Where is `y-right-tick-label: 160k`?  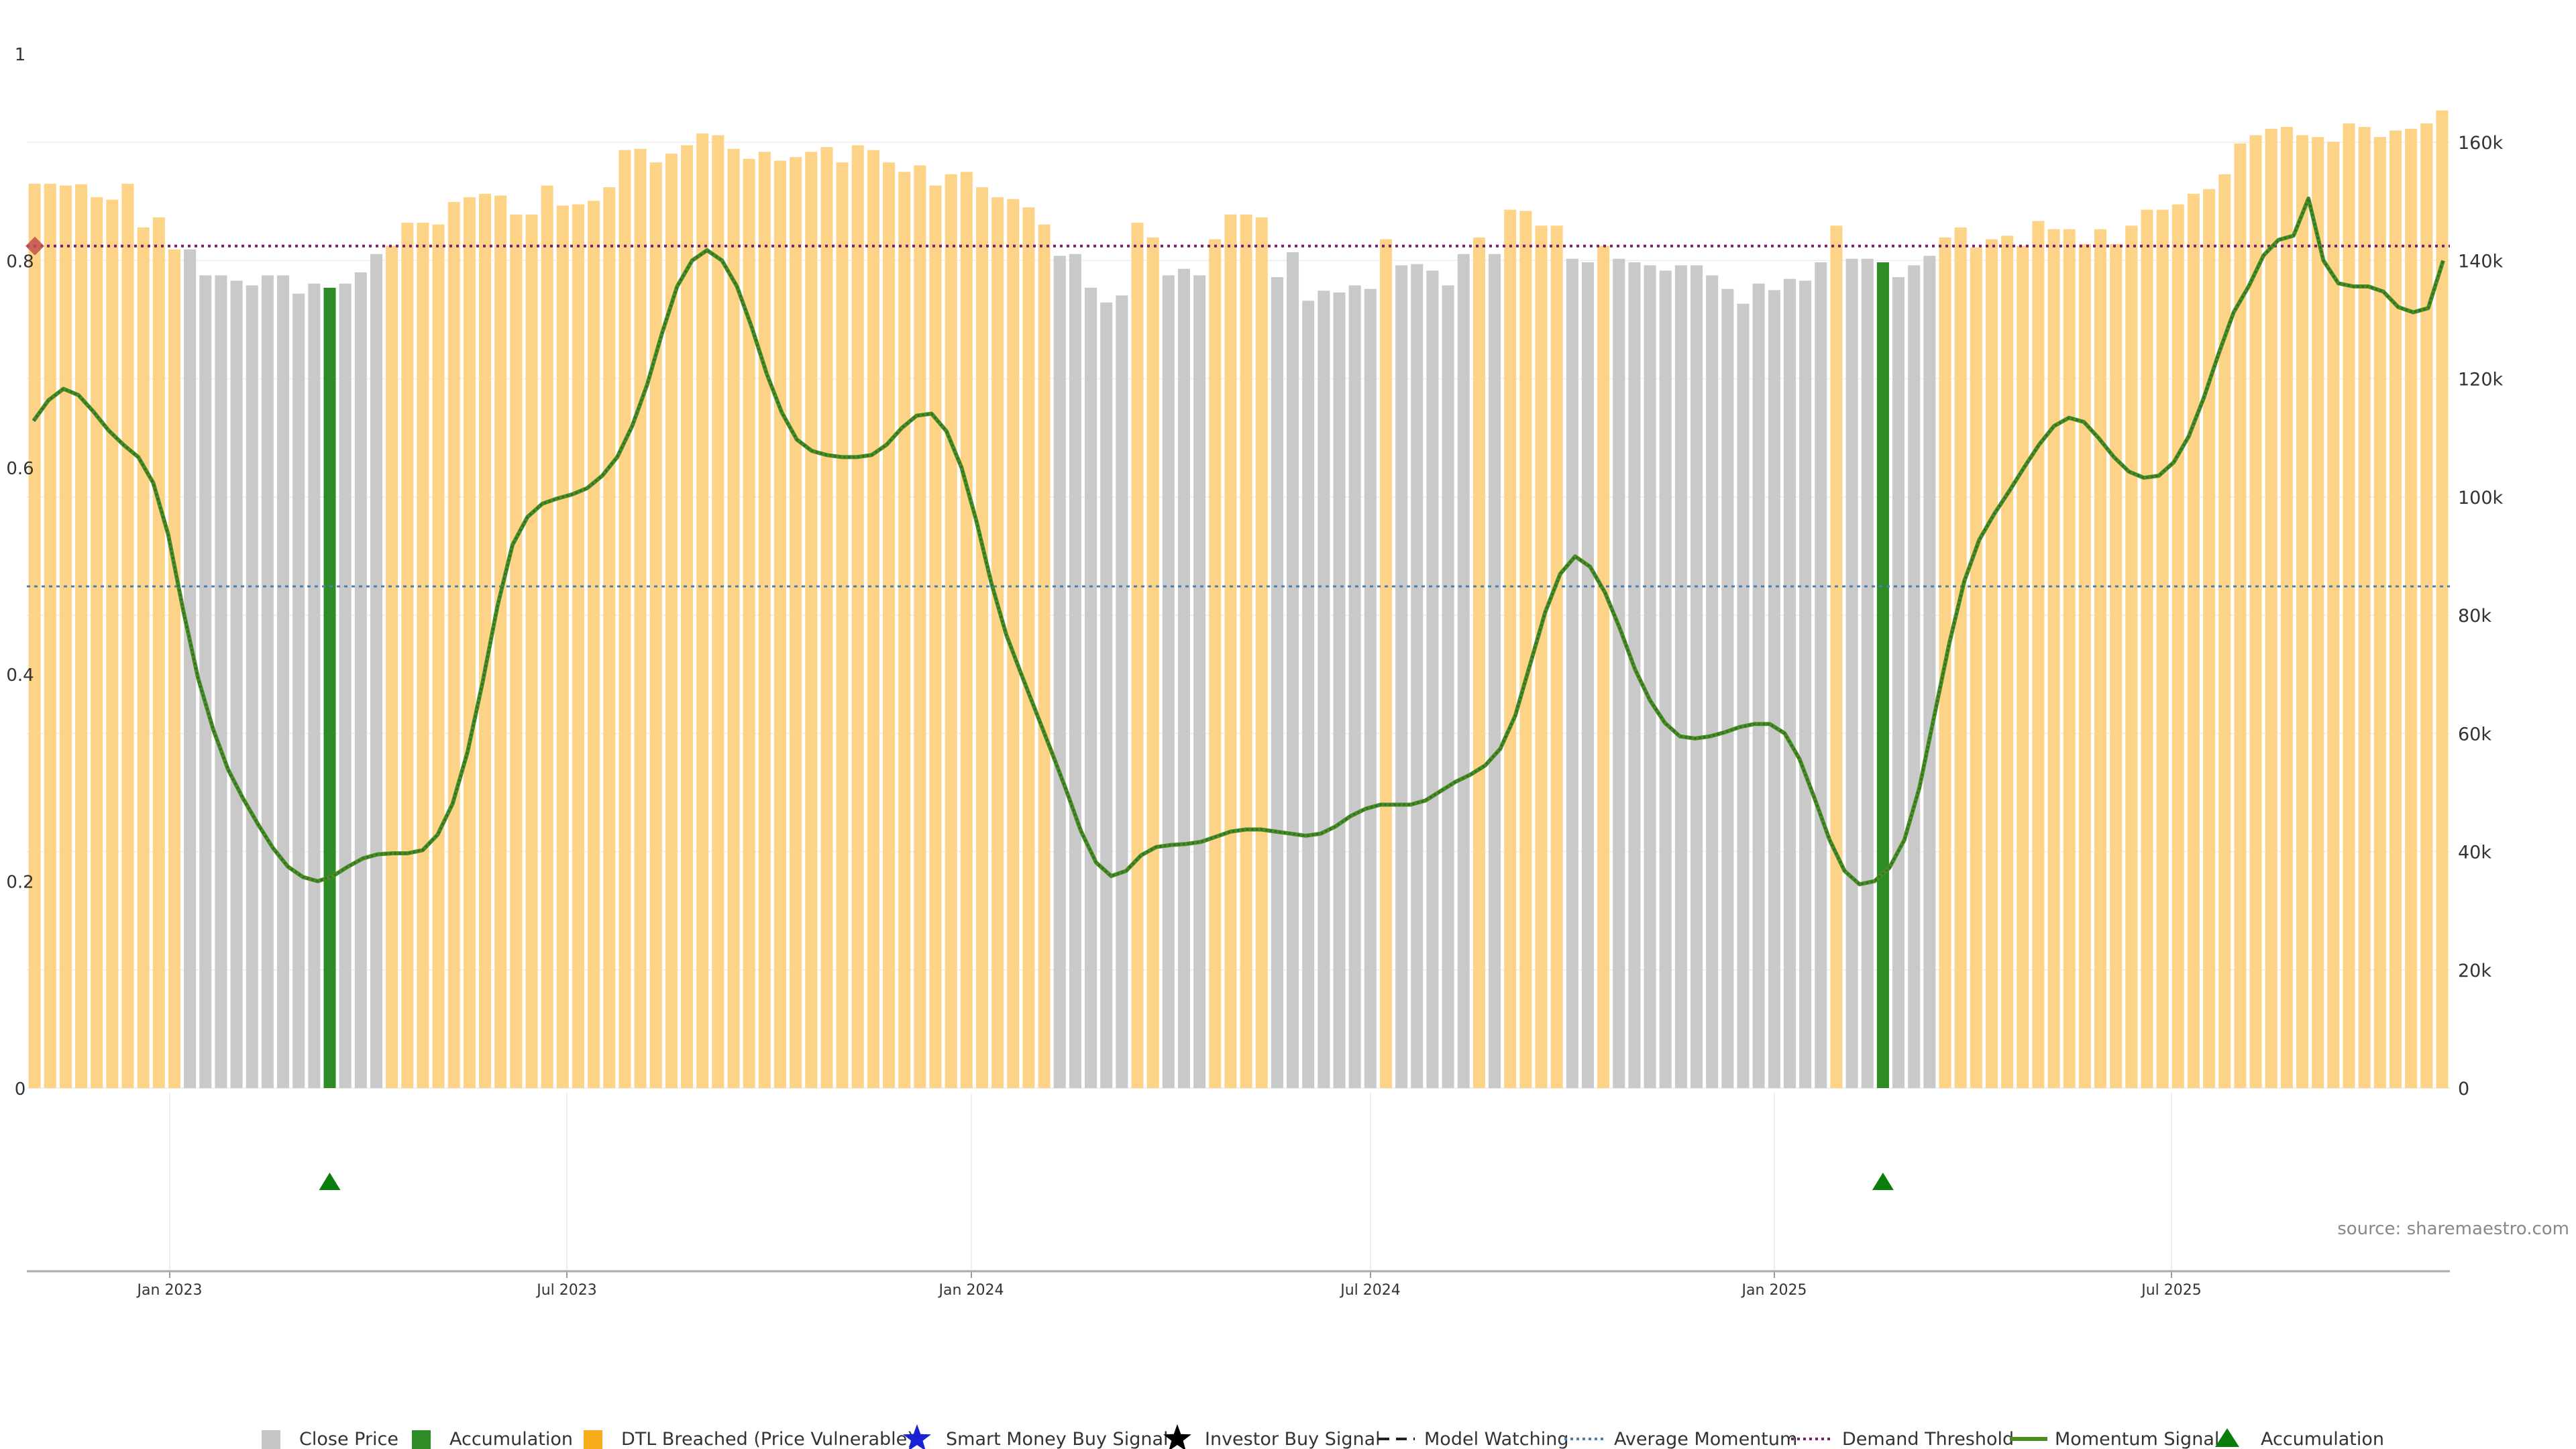
y-right-tick-label: 160k is located at coordinates (2481, 143).